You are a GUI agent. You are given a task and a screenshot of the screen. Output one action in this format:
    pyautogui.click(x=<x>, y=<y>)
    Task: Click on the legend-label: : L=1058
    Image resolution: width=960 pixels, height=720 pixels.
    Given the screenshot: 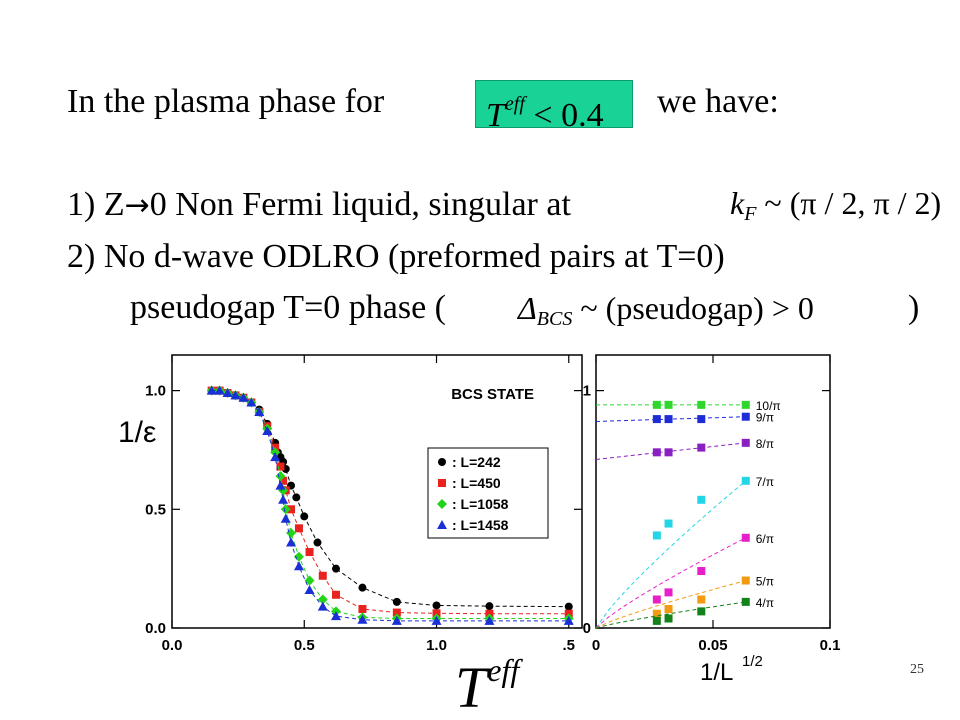 What is the action you would take?
    pyautogui.click(x=480, y=504)
    